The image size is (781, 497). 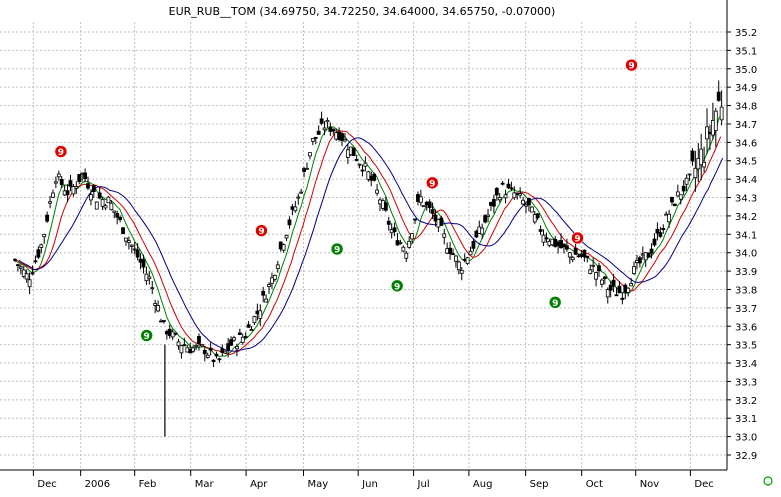 I want to click on y-tick-label: 33.7, so click(x=746, y=309).